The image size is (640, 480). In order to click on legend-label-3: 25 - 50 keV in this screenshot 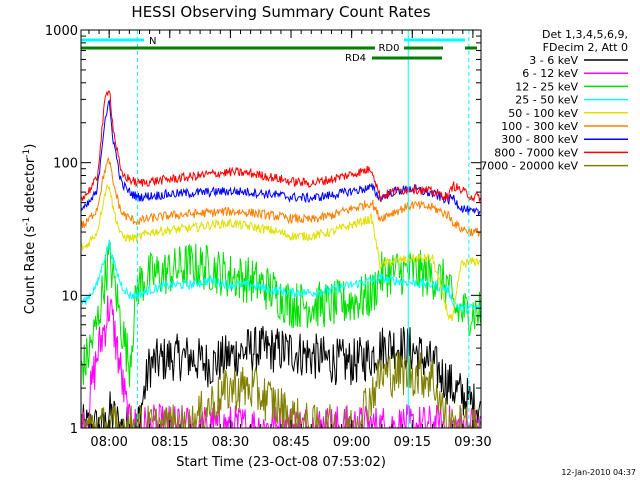, I will do `click(546, 100)`.